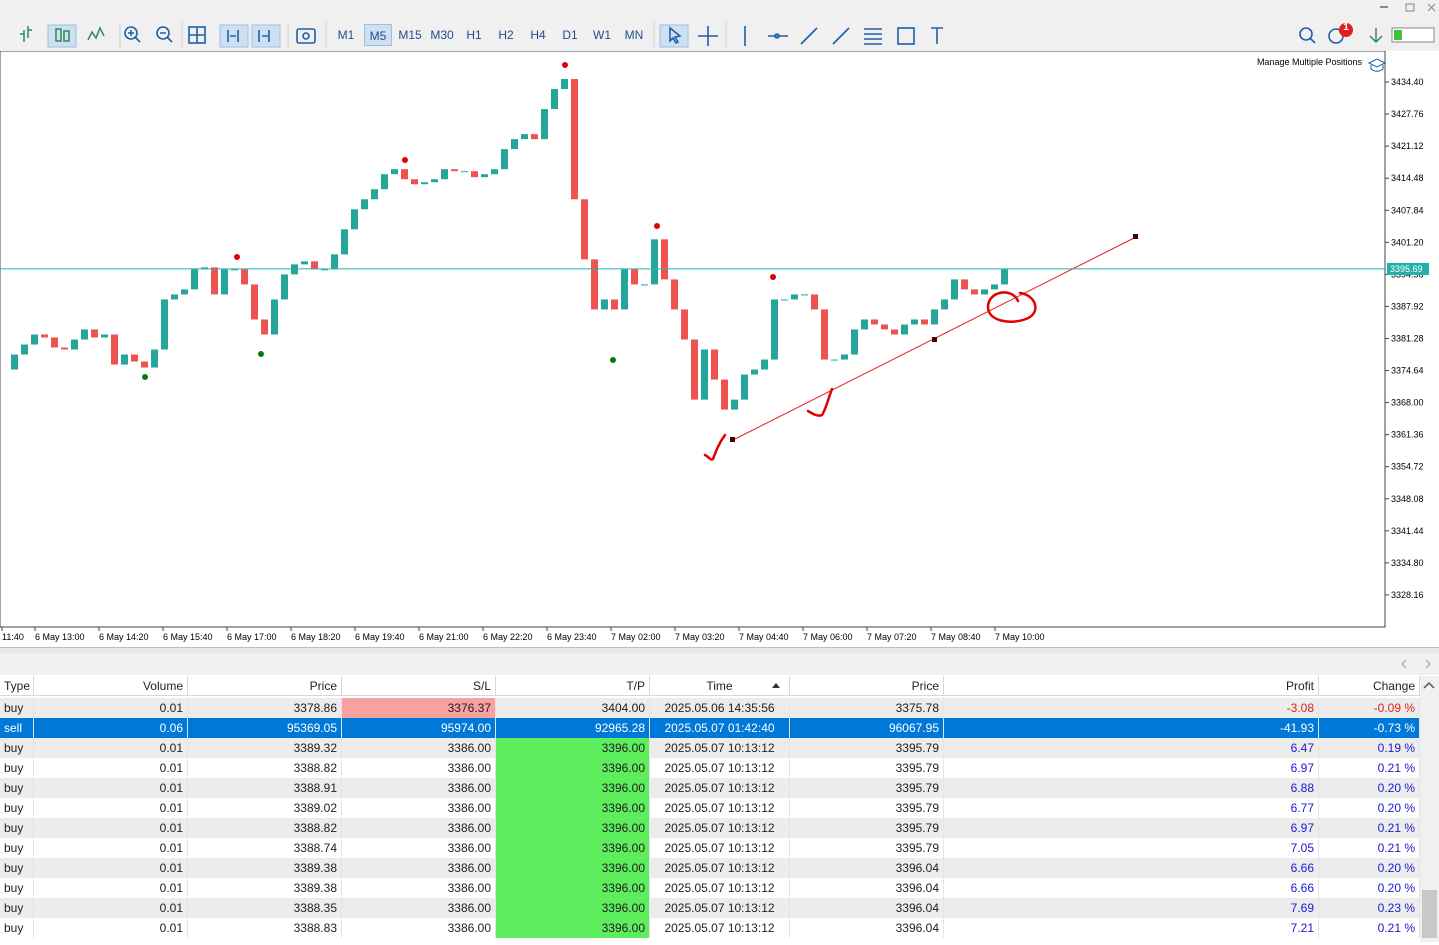 The width and height of the screenshot is (1439, 945). What do you see at coordinates (111, 686) in the screenshot?
I see `column-header: Volume` at bounding box center [111, 686].